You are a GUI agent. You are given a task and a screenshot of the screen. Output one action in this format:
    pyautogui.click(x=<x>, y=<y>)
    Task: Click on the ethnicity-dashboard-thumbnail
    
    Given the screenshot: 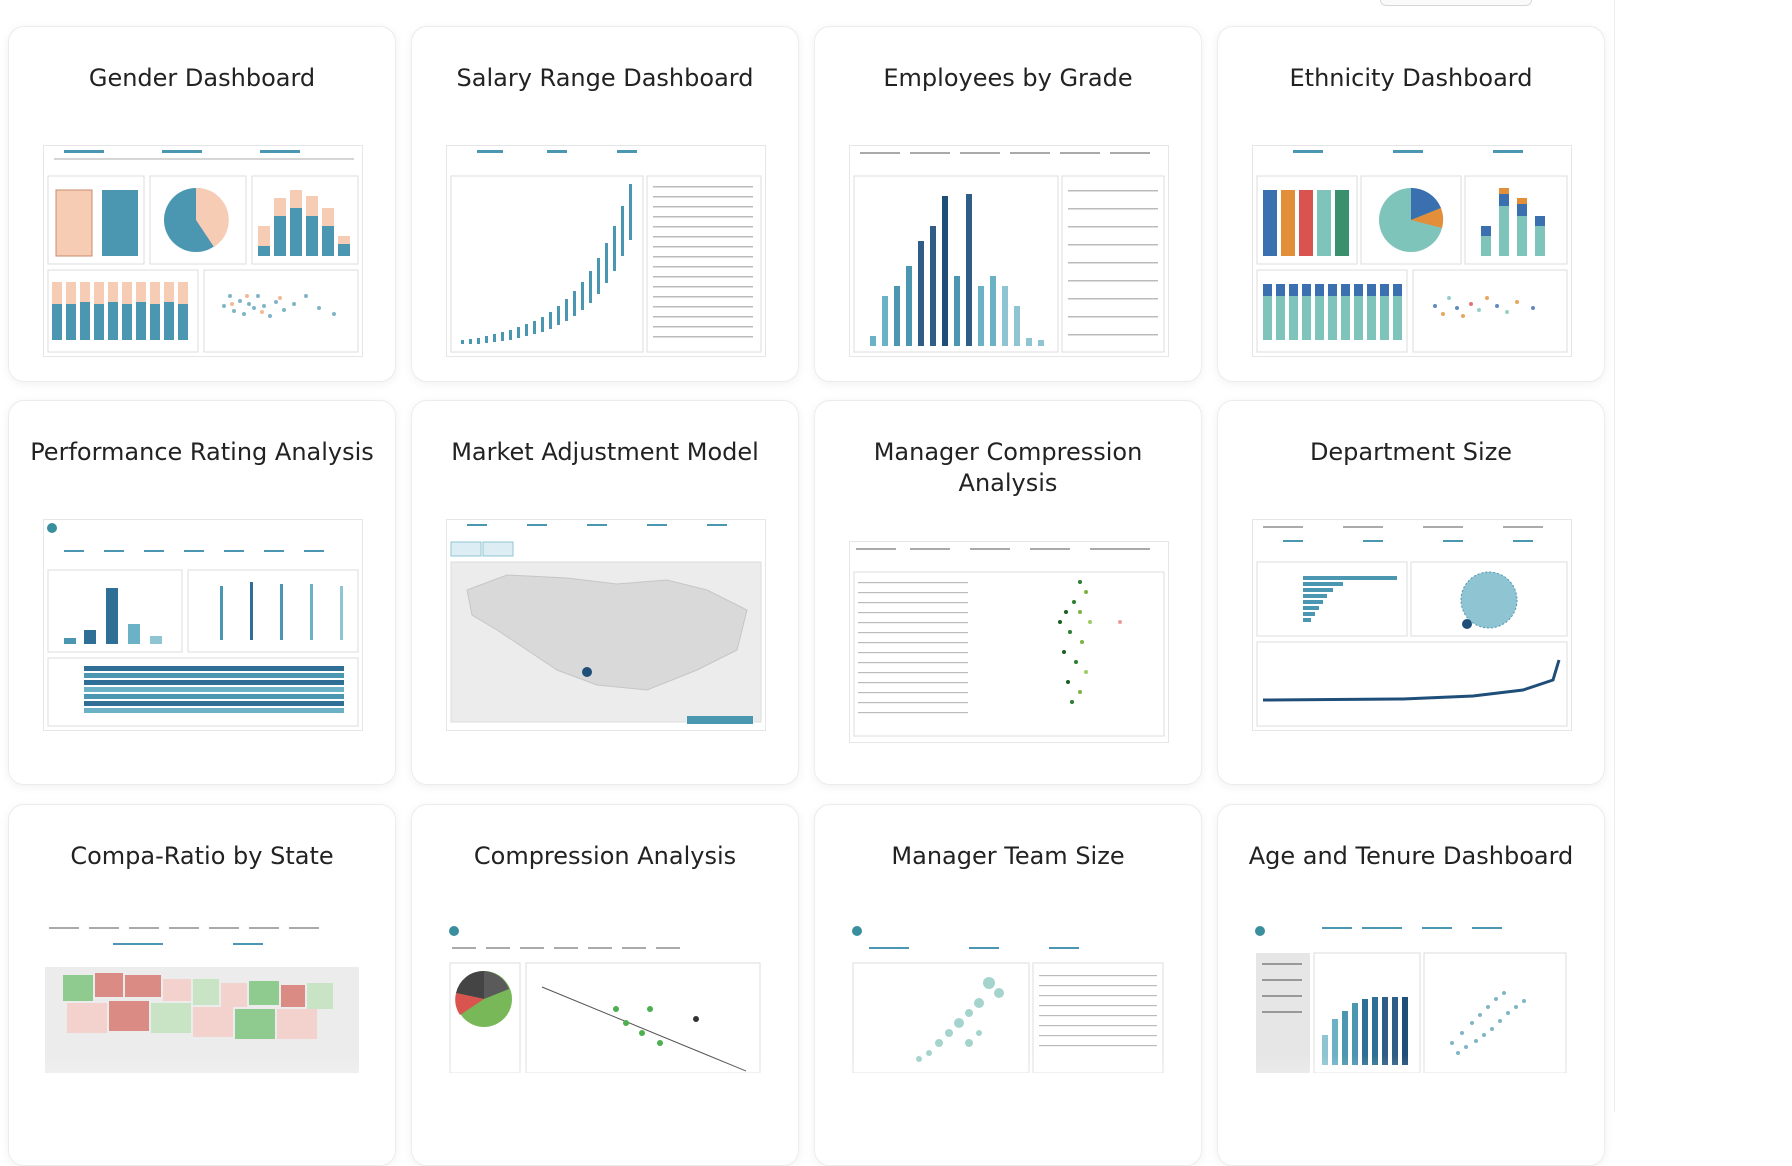 What is the action you would take?
    pyautogui.click(x=1412, y=251)
    